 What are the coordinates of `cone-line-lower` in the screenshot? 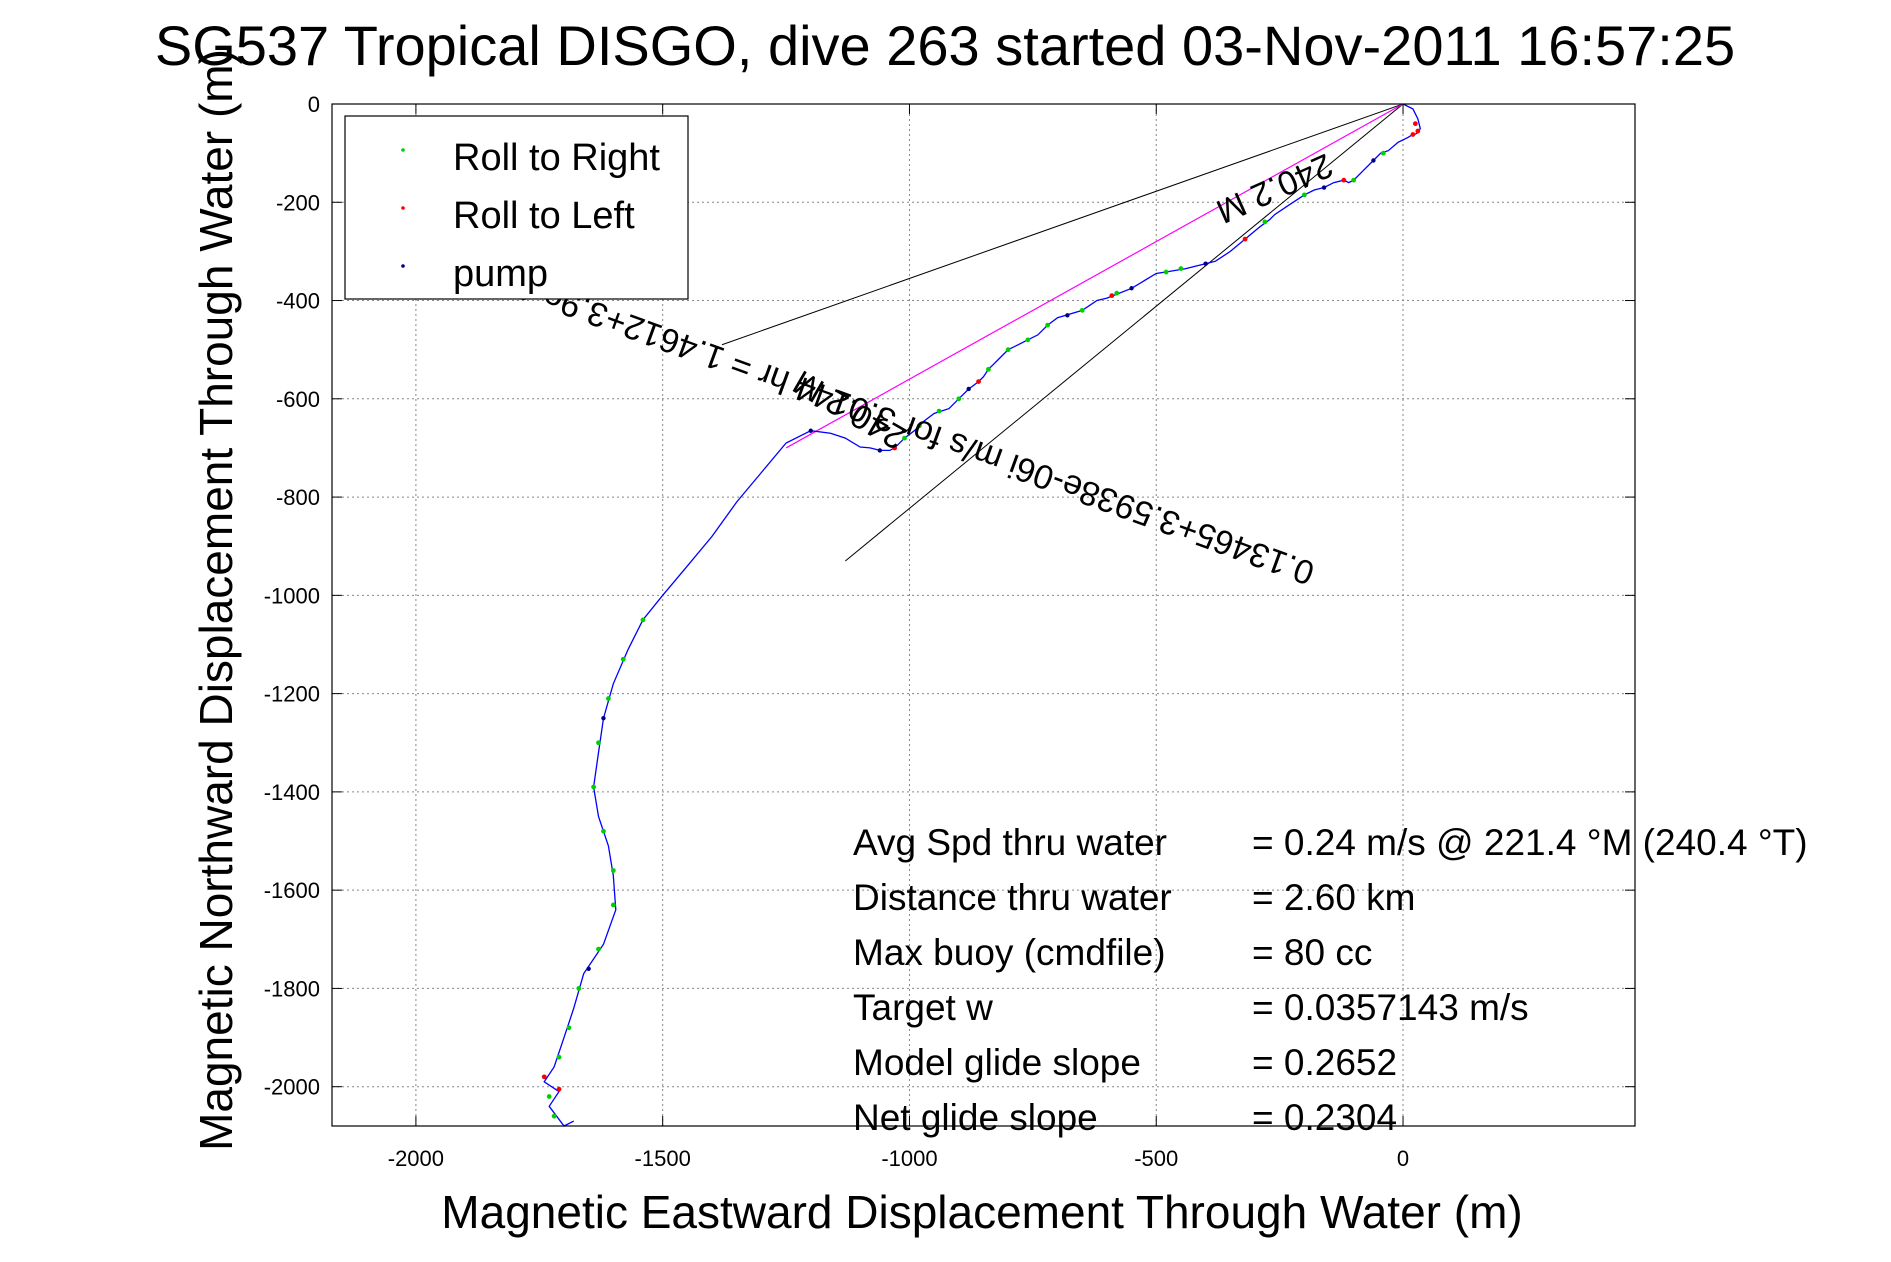 It's located at (1124, 332).